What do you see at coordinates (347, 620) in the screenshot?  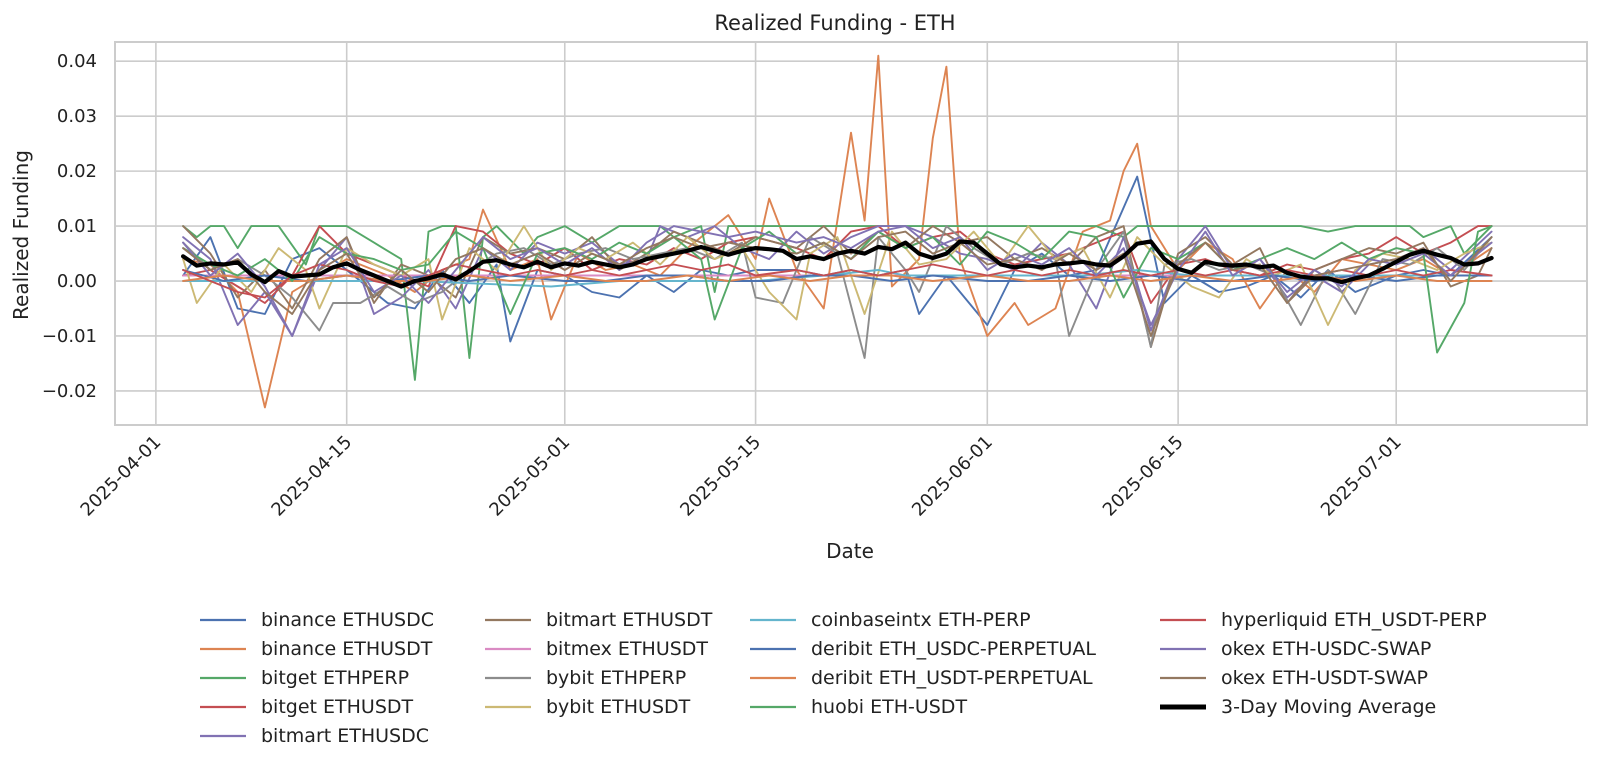 I see `legend-label: binance ETHUSDC` at bounding box center [347, 620].